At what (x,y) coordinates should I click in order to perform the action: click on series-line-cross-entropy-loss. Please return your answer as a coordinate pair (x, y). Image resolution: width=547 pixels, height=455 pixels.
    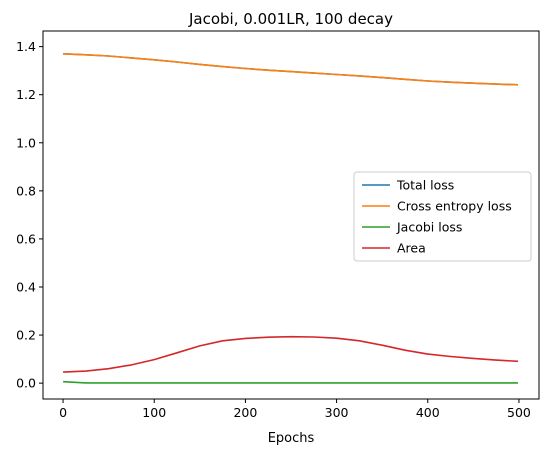
    Looking at the image, I should click on (291, 69).